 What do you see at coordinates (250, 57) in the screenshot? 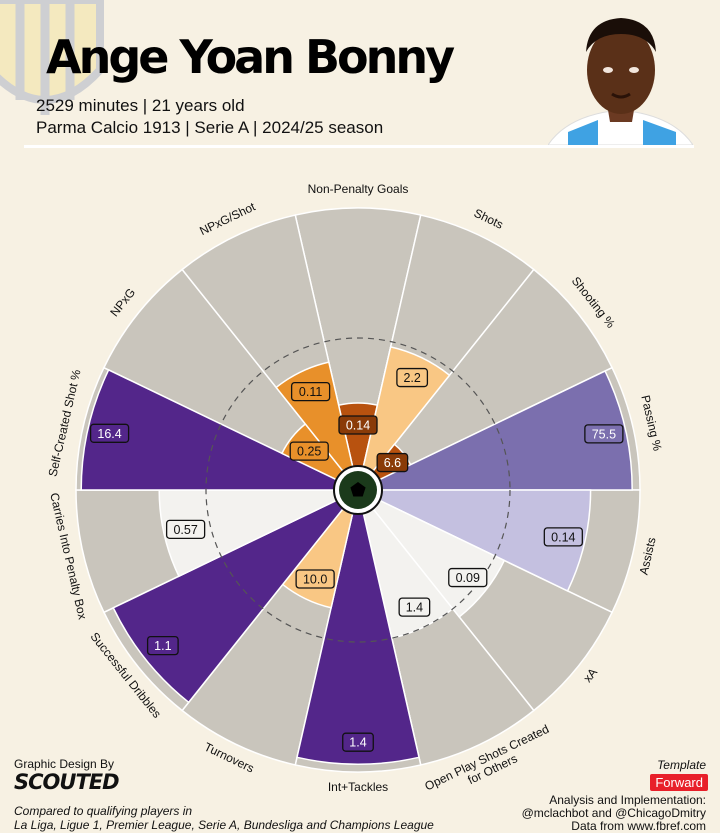
I see `player-name: Ange Yoan Bonny` at bounding box center [250, 57].